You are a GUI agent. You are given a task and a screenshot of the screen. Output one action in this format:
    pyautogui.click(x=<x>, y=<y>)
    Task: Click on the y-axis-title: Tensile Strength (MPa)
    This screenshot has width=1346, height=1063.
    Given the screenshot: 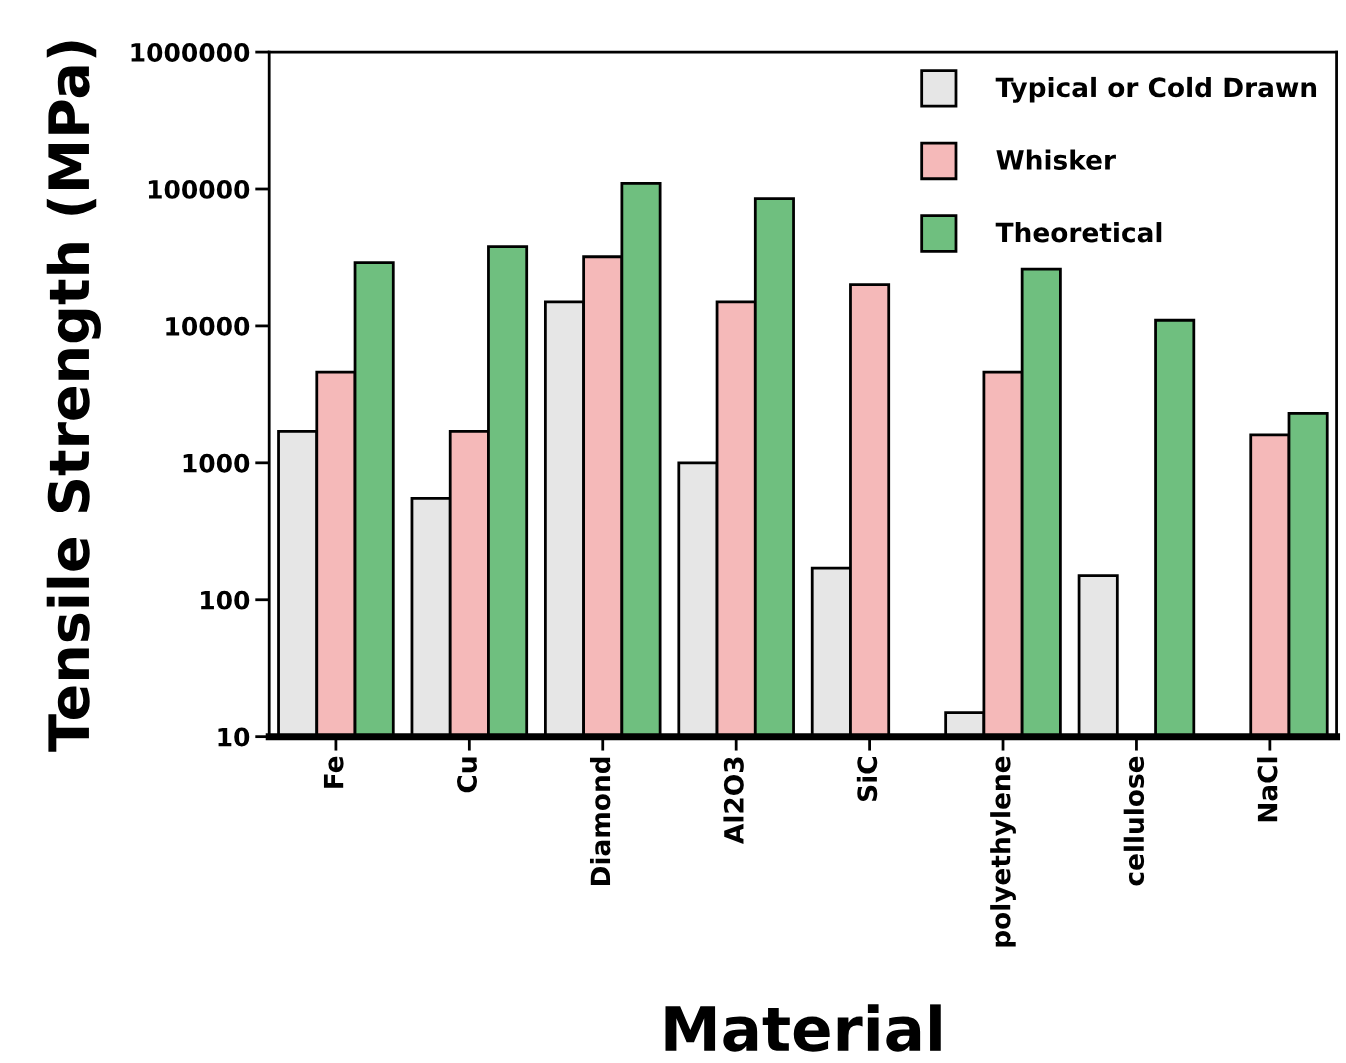 What is the action you would take?
    pyautogui.click(x=73, y=396)
    